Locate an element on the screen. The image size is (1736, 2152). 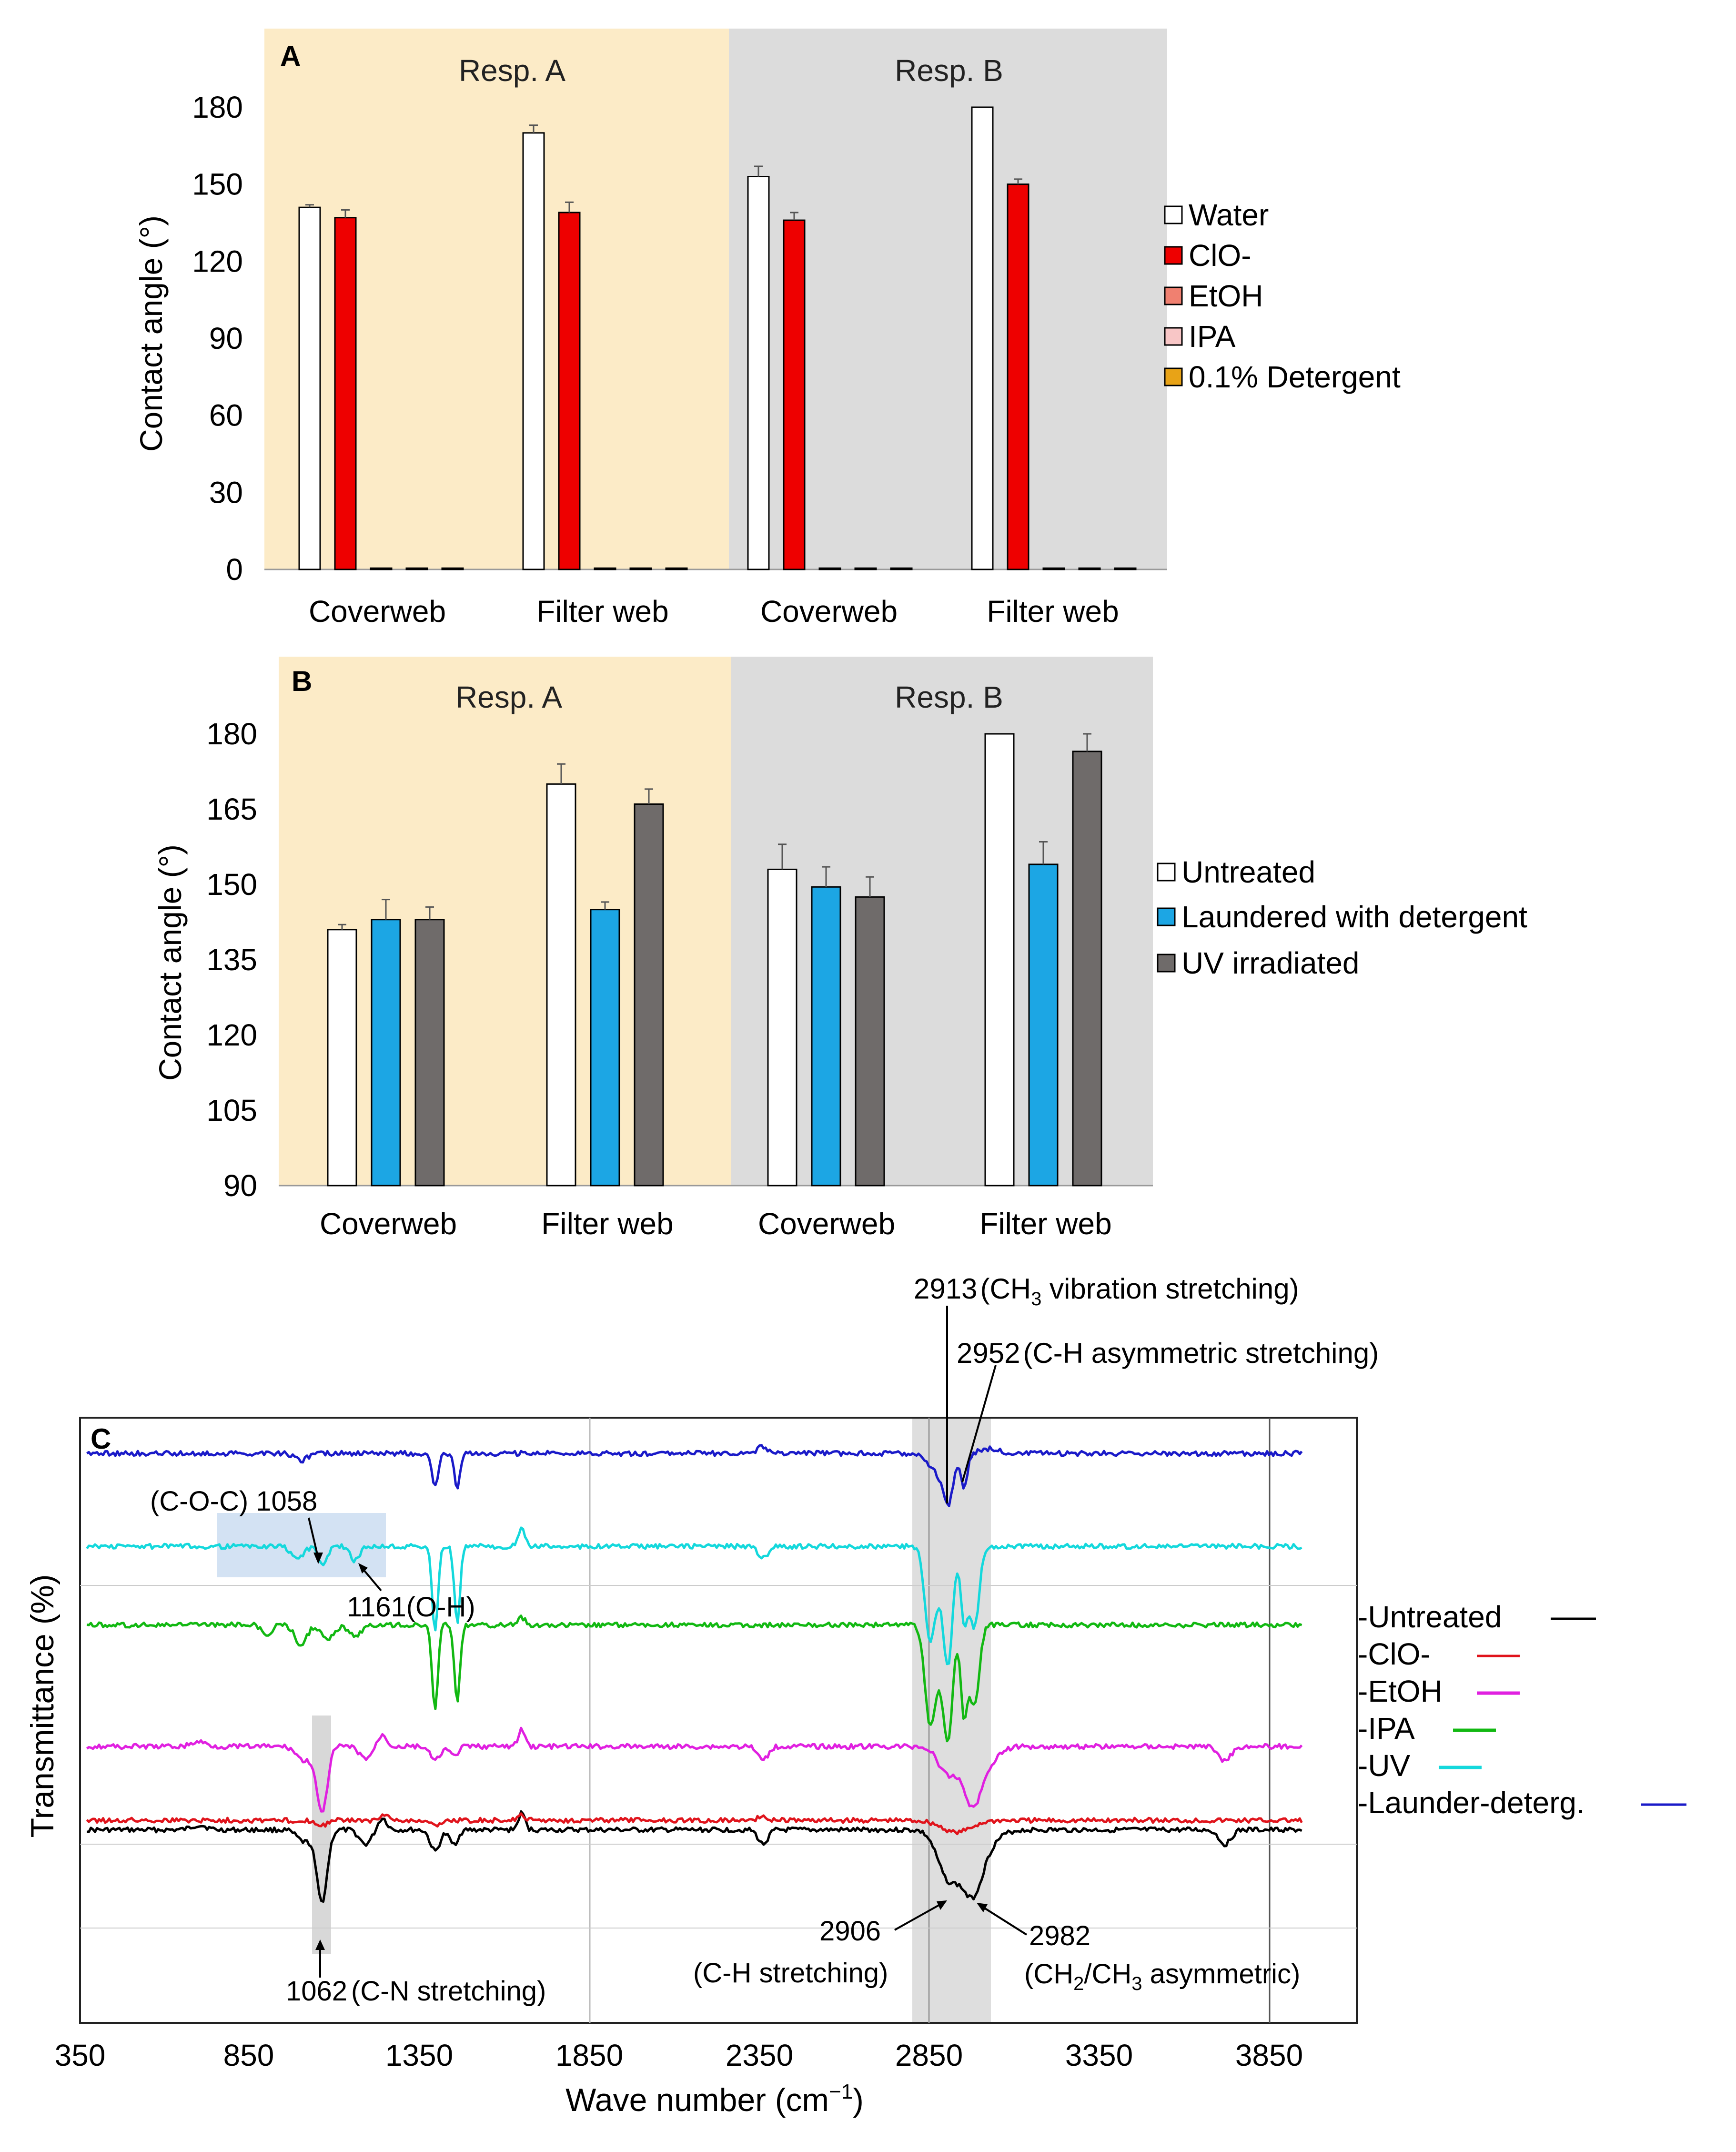
annotation-2906-num: 2906 is located at coordinates (850, 1931).